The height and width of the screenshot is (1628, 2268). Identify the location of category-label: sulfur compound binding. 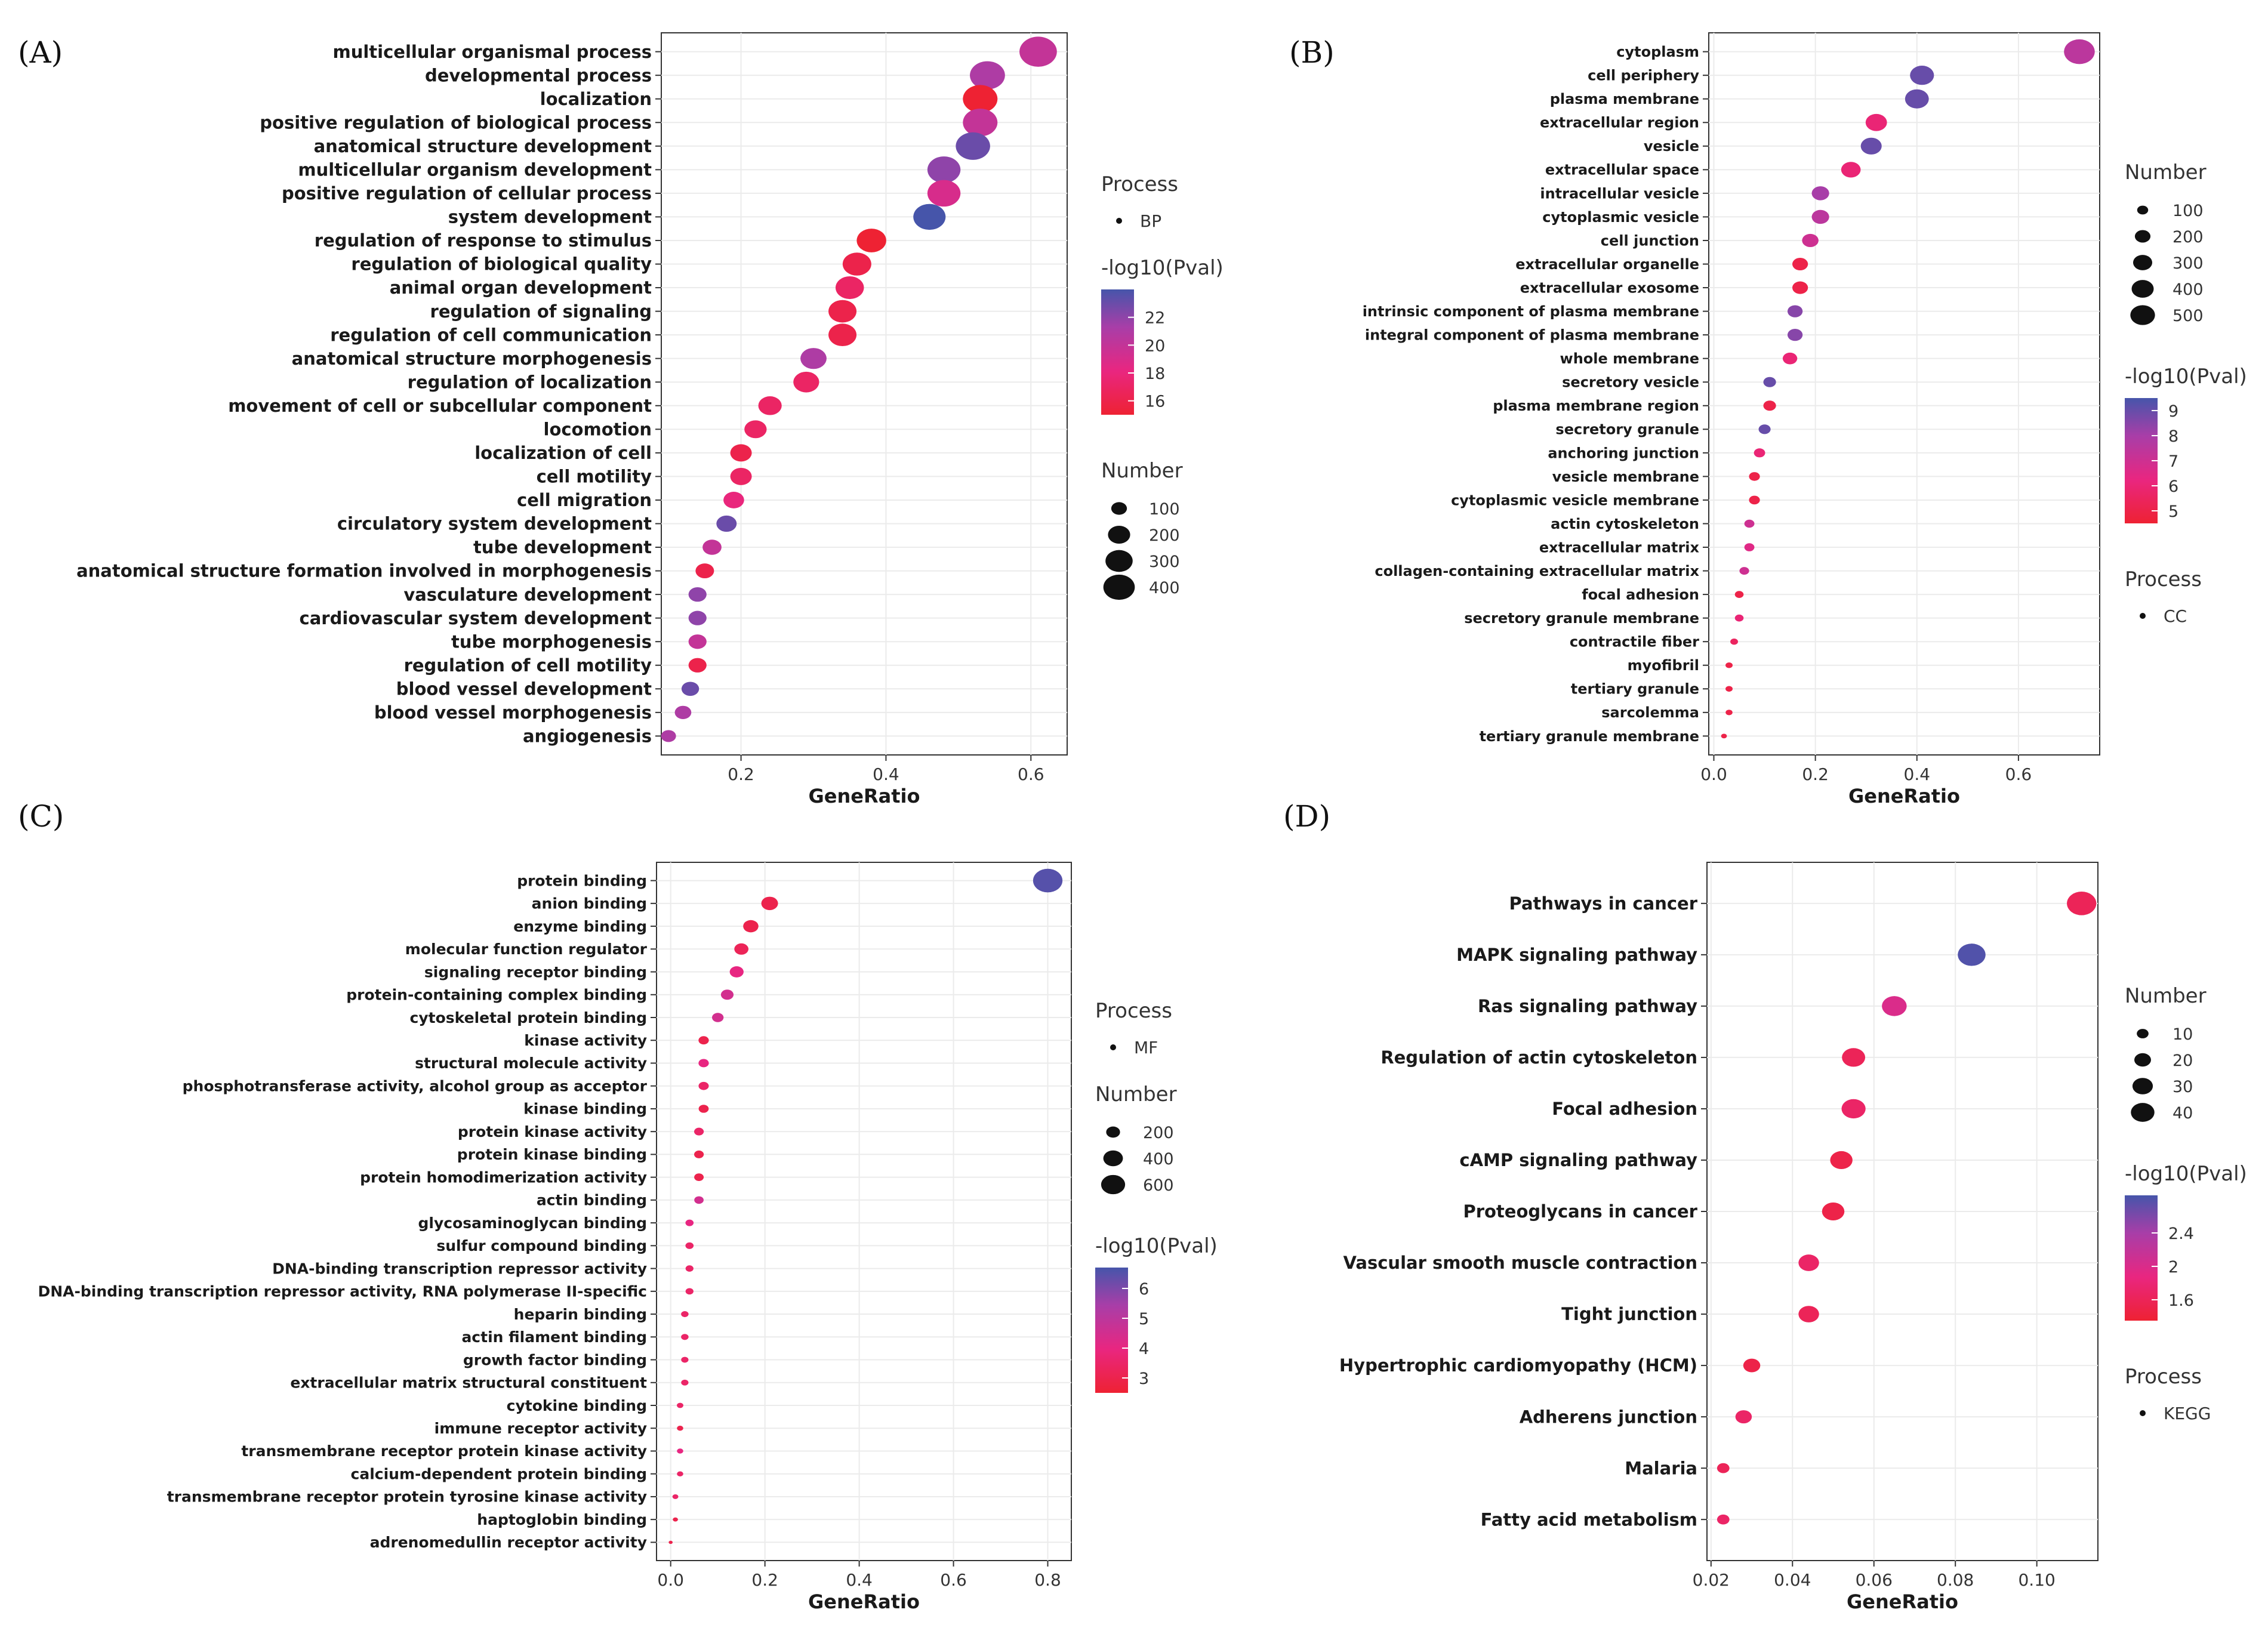
(541, 1246).